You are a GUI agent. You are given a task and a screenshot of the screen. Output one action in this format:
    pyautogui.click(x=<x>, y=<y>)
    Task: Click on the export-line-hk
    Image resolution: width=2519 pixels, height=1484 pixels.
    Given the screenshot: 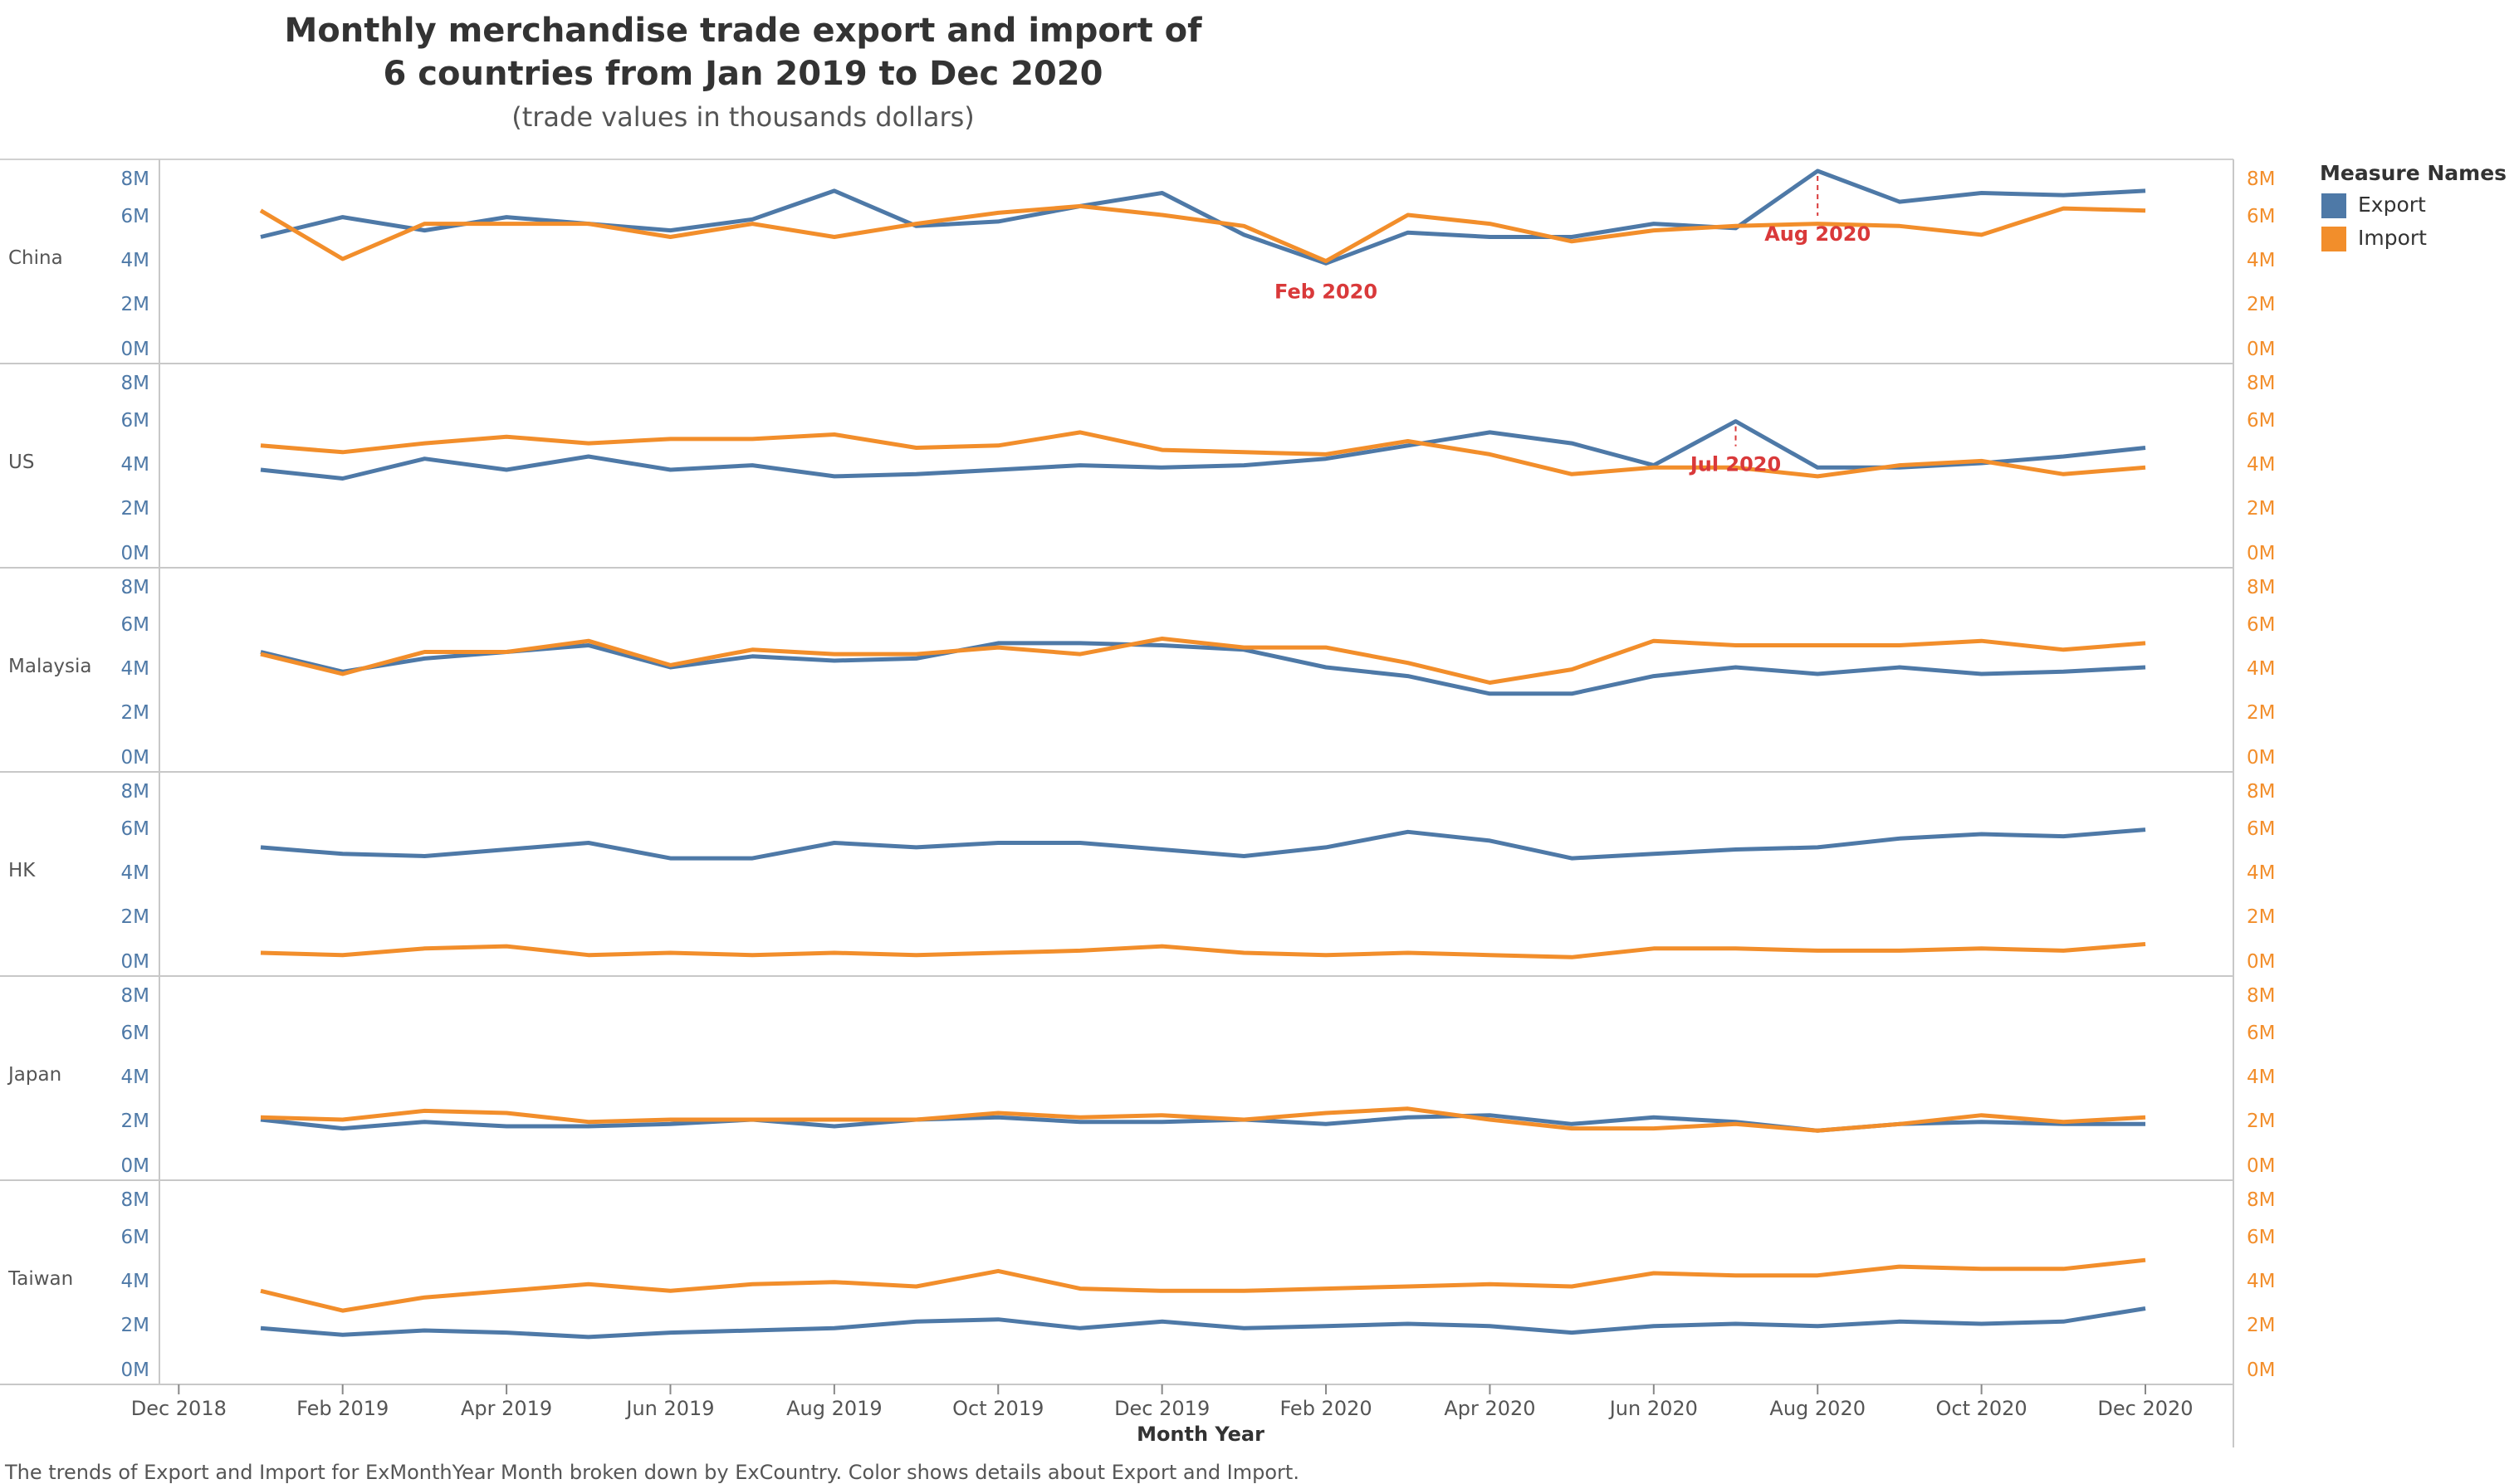 What is the action you would take?
    pyautogui.click(x=1203, y=844)
    